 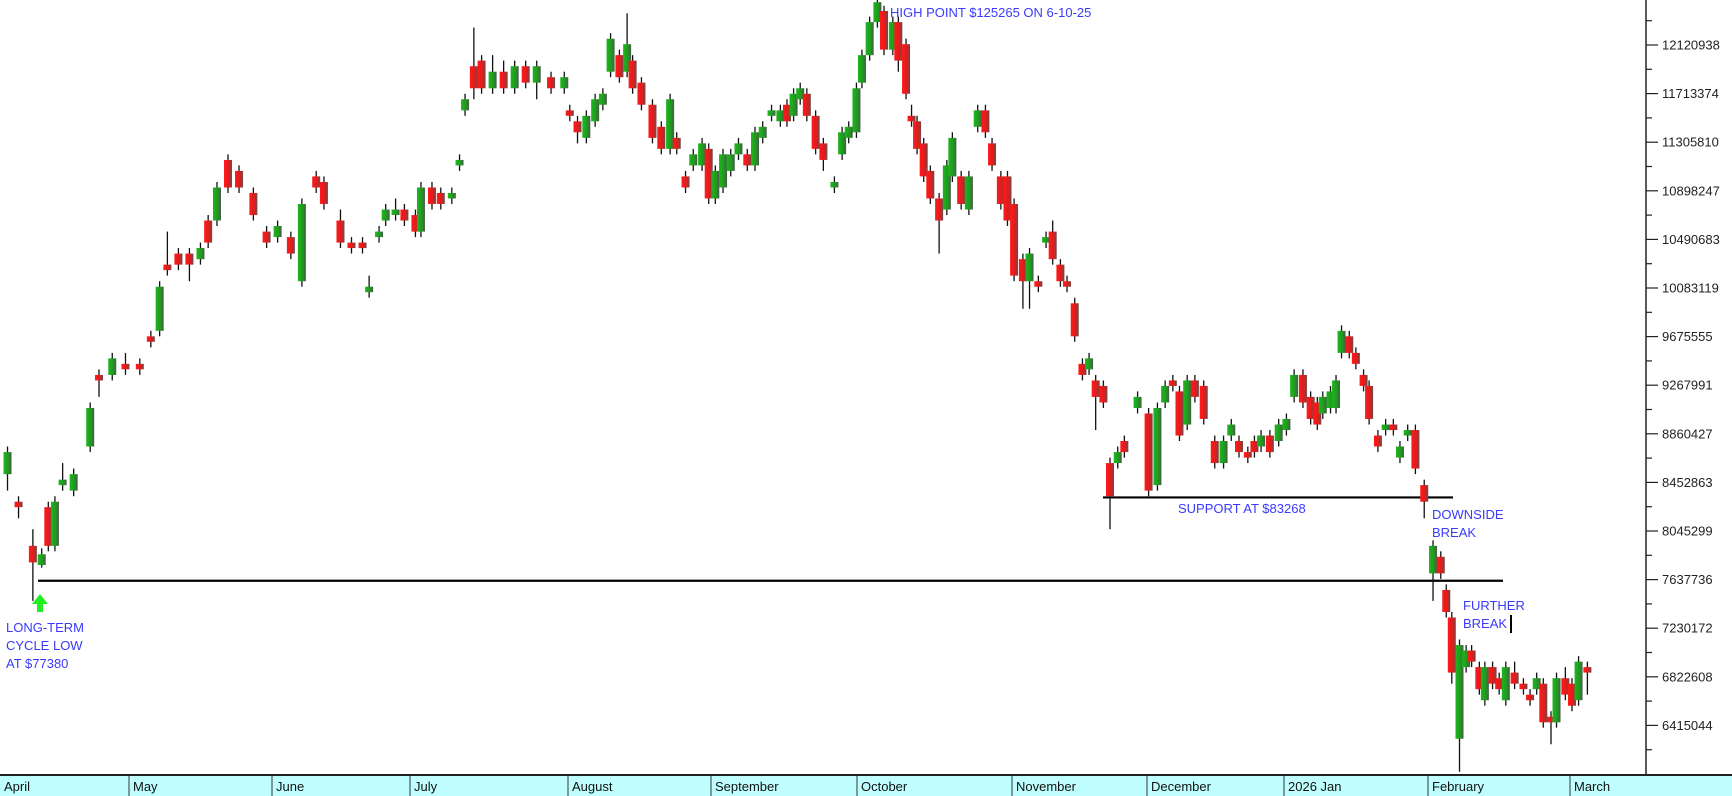 I want to click on cycle-low-annotation-line-3: AT $77380, so click(x=37, y=663).